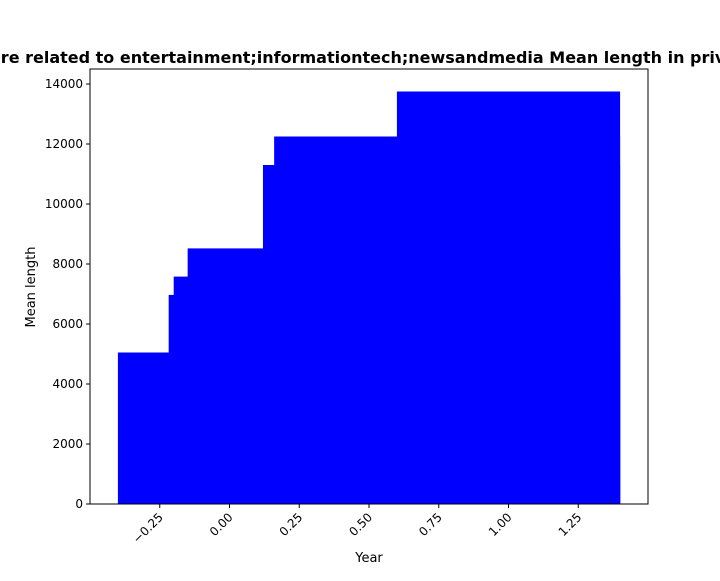 This screenshot has width=720, height=581. What do you see at coordinates (67, 324) in the screenshot?
I see `y-tick-label: 6000` at bounding box center [67, 324].